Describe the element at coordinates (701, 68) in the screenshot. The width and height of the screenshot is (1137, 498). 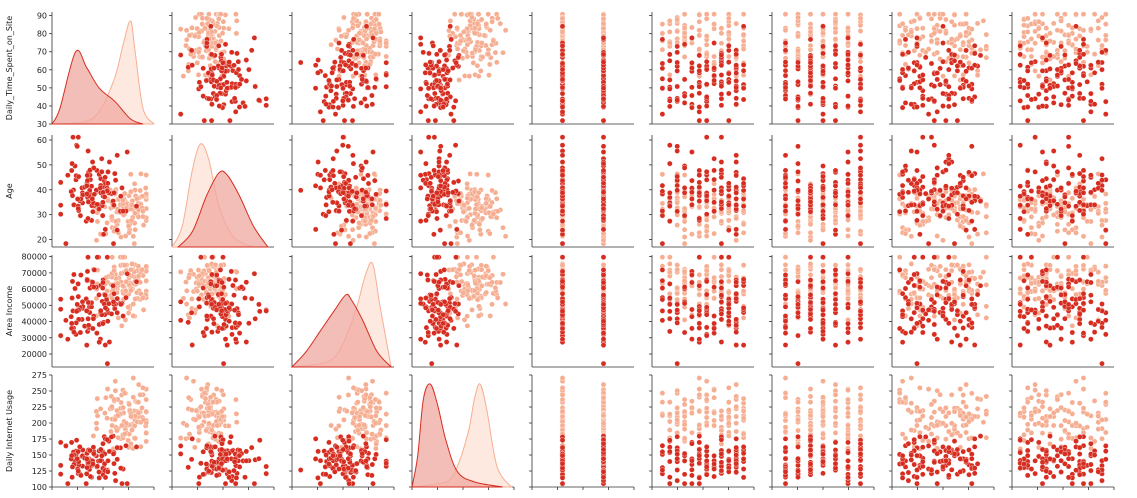
I see `panel-r0-c5` at that location.